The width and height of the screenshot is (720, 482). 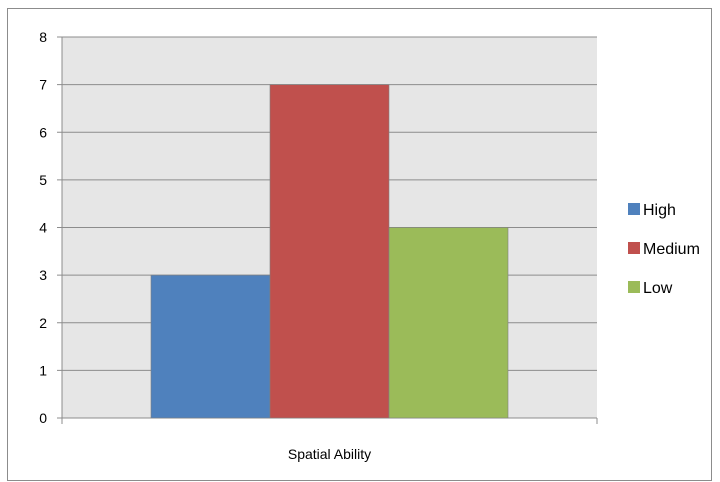 I want to click on y-tick-label: 3, so click(x=43, y=275).